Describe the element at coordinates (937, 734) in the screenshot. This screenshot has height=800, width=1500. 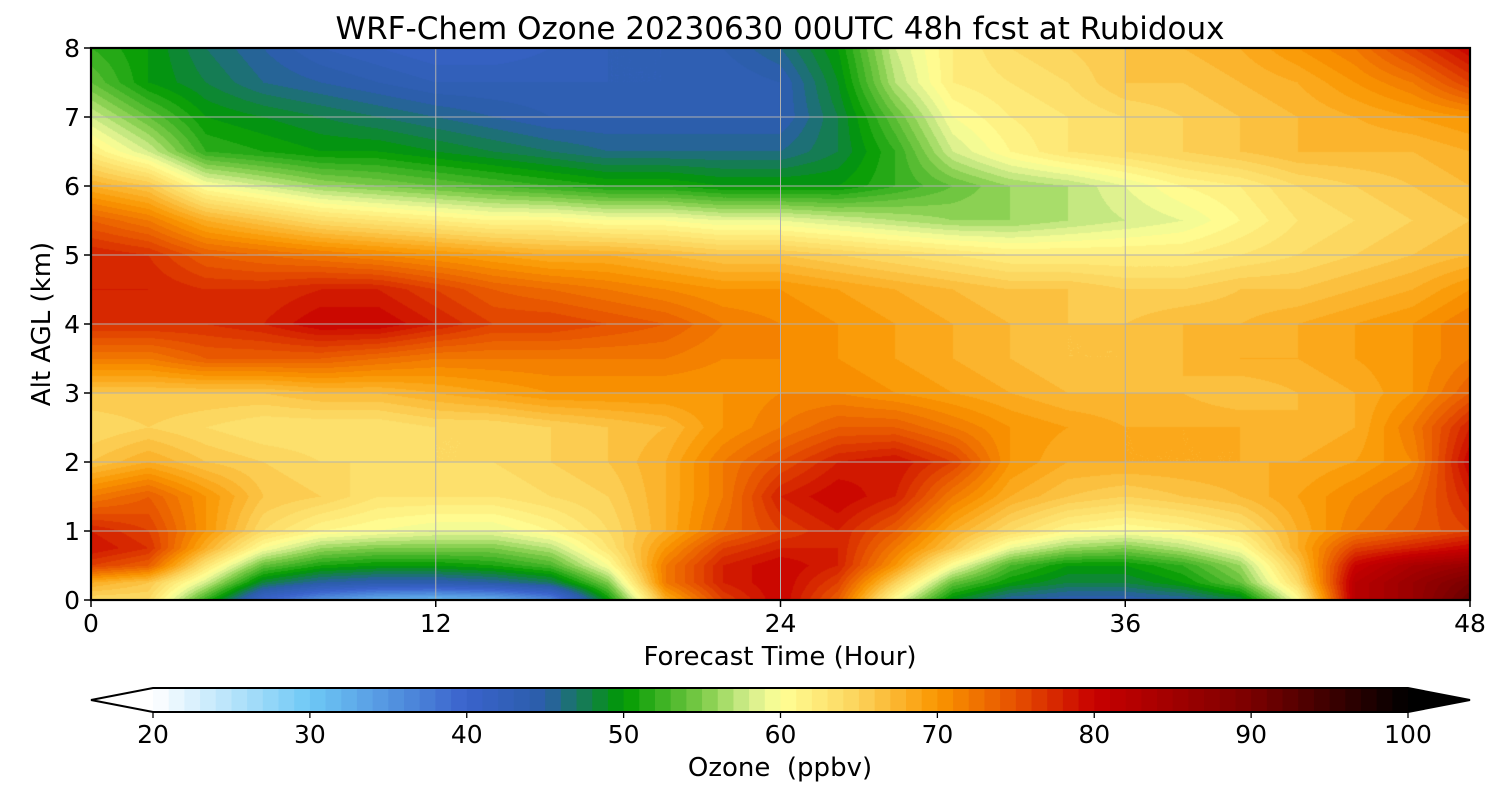
I see `colorbar-tick-label: 70` at that location.